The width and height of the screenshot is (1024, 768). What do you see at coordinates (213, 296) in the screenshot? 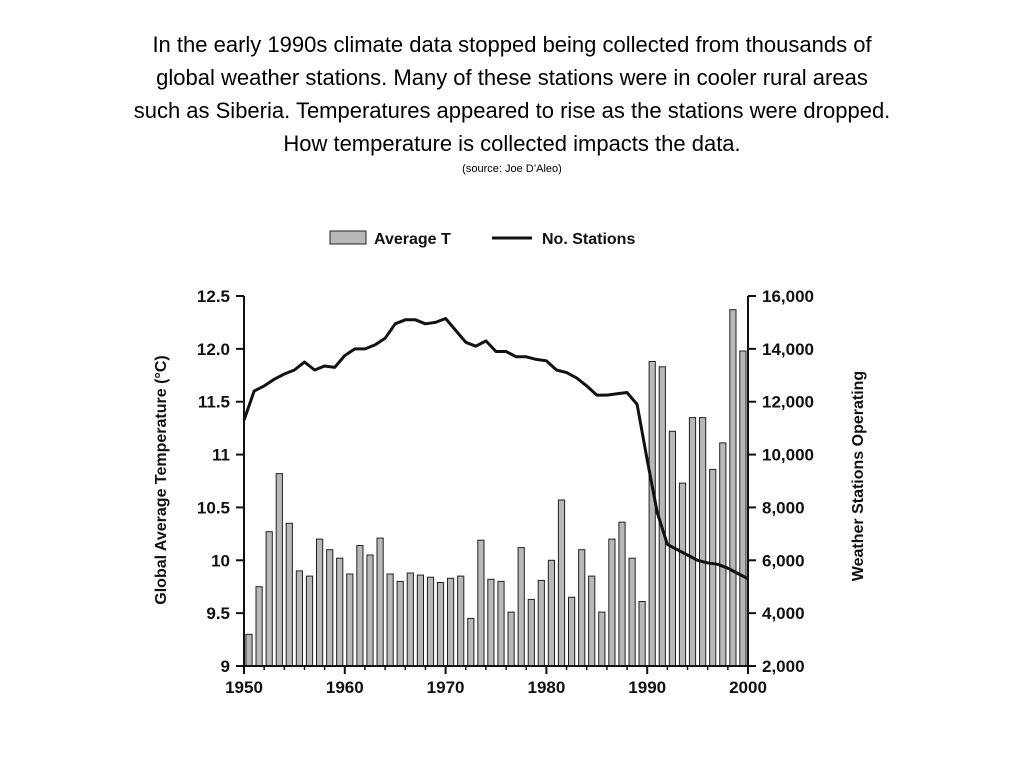
I see `left-tick-label: 12.5` at bounding box center [213, 296].